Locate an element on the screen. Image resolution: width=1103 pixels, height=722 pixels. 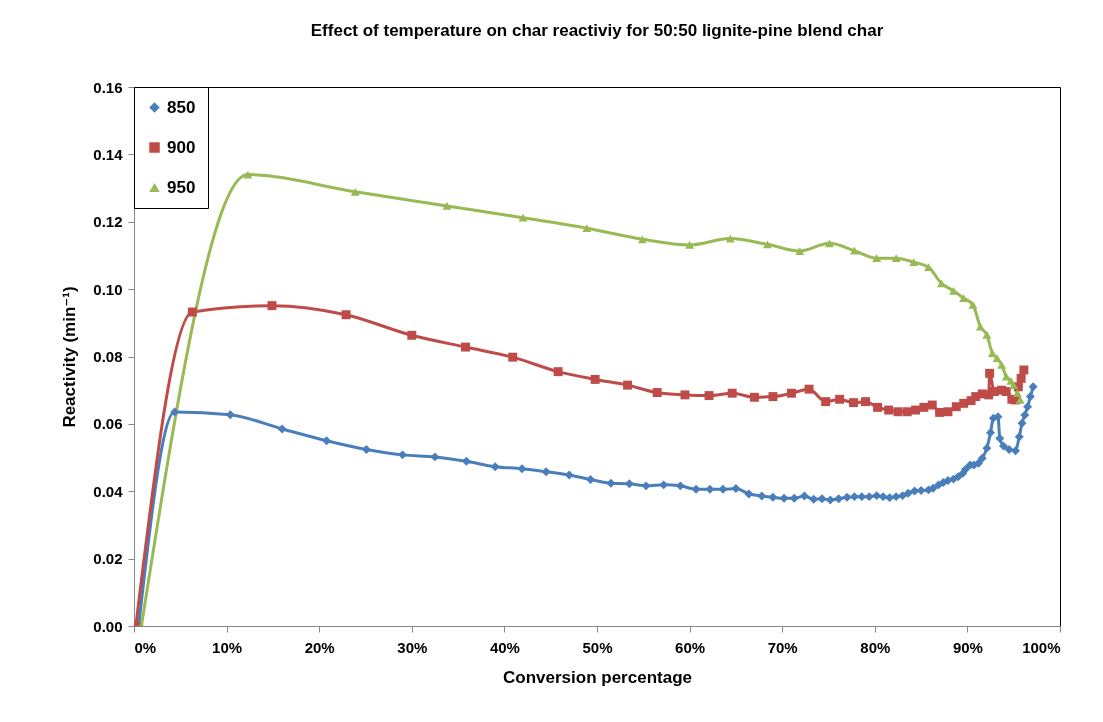
y-axis-title: Reactivity (min⁻¹) is located at coordinates (70, 357).